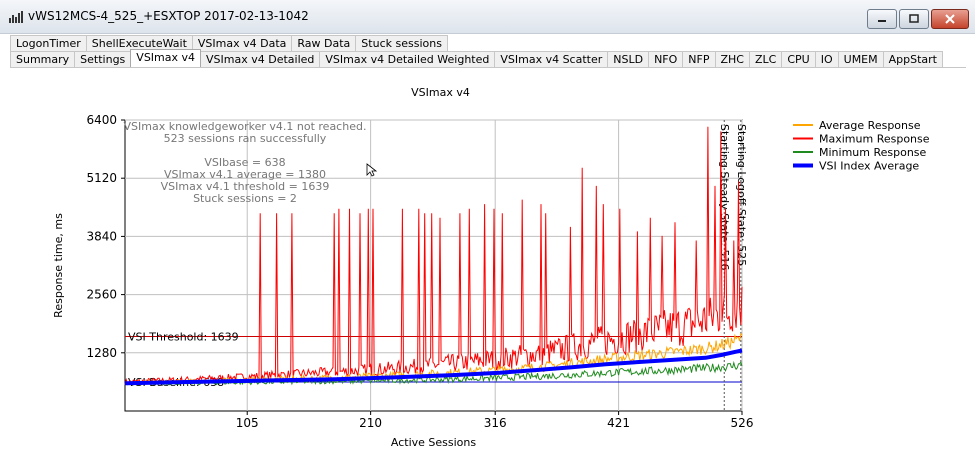 This screenshot has width=975, height=462. I want to click on chart-bars-icon, so click(16, 17).